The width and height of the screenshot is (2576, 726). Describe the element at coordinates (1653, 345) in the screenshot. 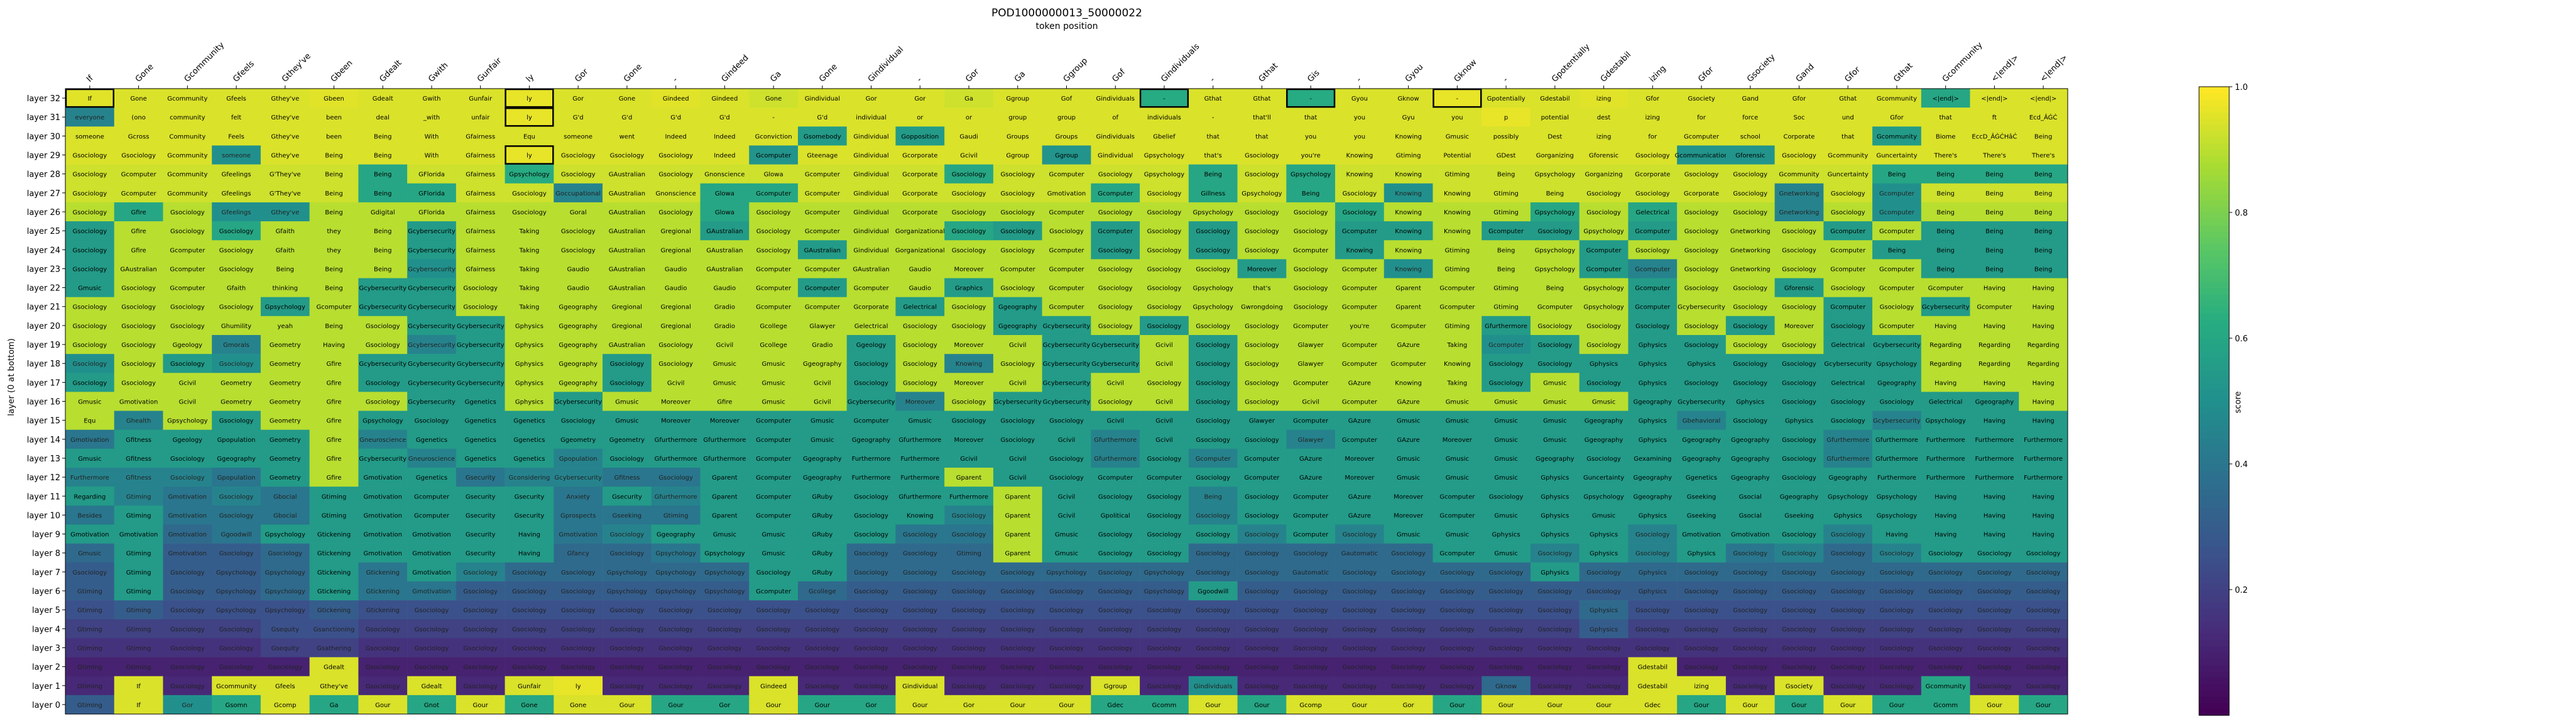

I see `cell-label: Gphysics` at that location.